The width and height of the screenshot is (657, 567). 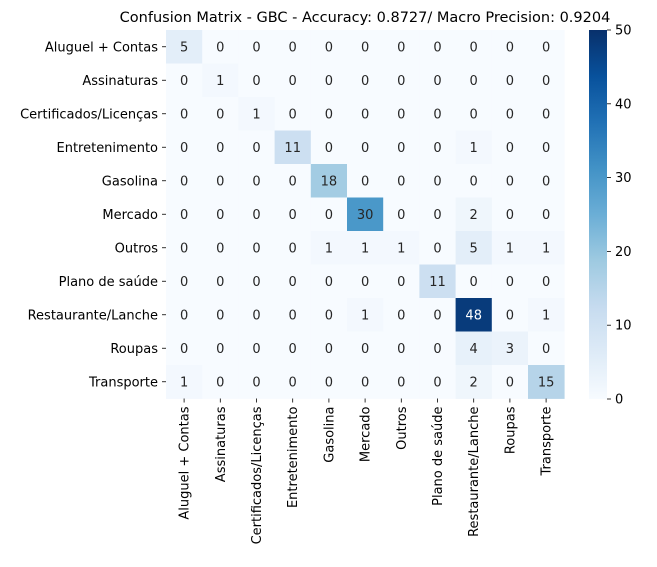 I want to click on cell-value-label: 2, so click(x=474, y=382).